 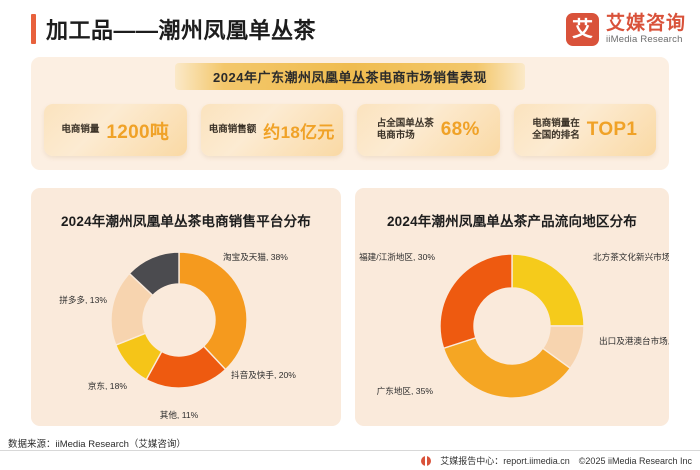 I want to click on slice-label: 出口及港澳台市场, 10%, so click(x=634, y=340).